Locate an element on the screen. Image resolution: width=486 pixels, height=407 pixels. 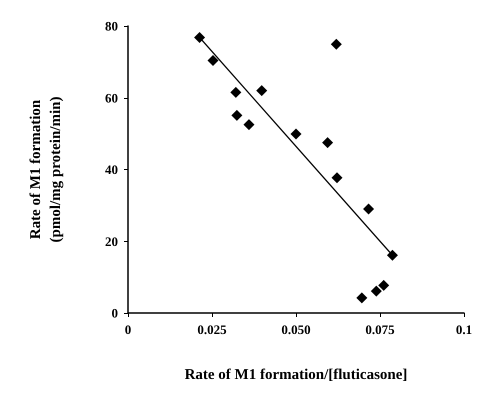
x-tick-label: 0.025 is located at coordinates (212, 329).